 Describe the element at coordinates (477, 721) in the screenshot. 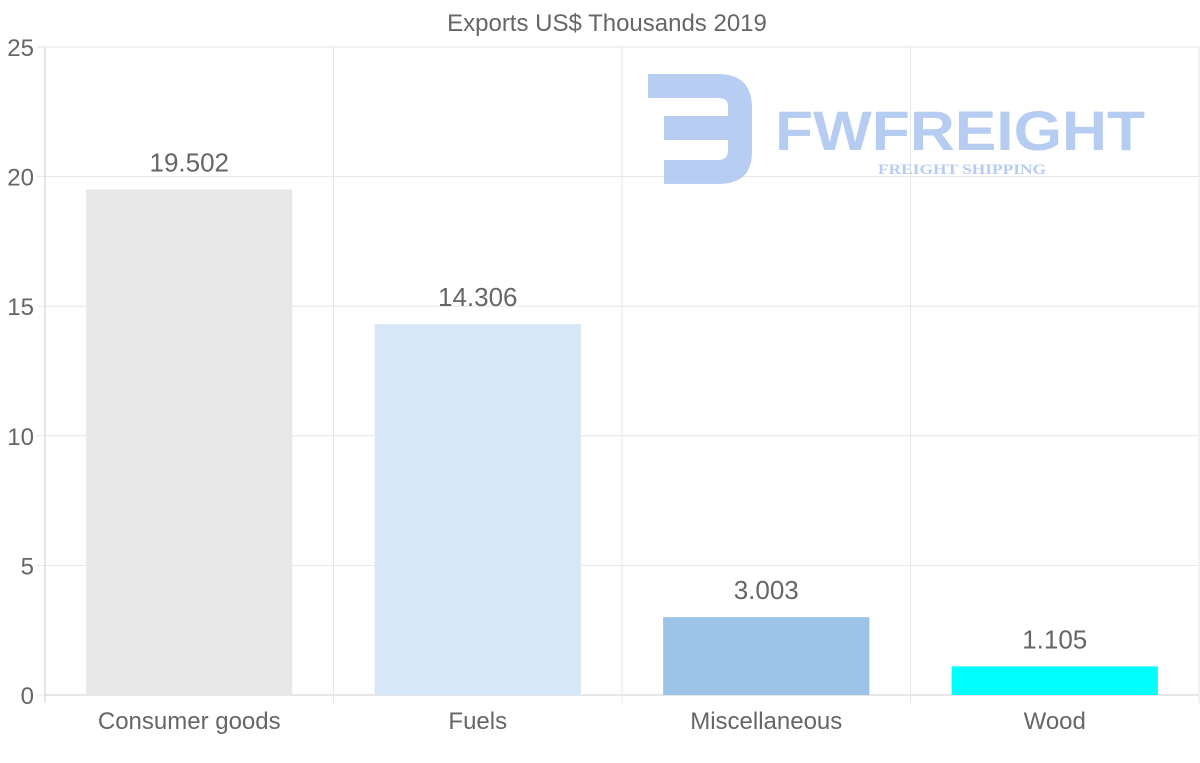

I see `x-tick-label: Fuels` at that location.